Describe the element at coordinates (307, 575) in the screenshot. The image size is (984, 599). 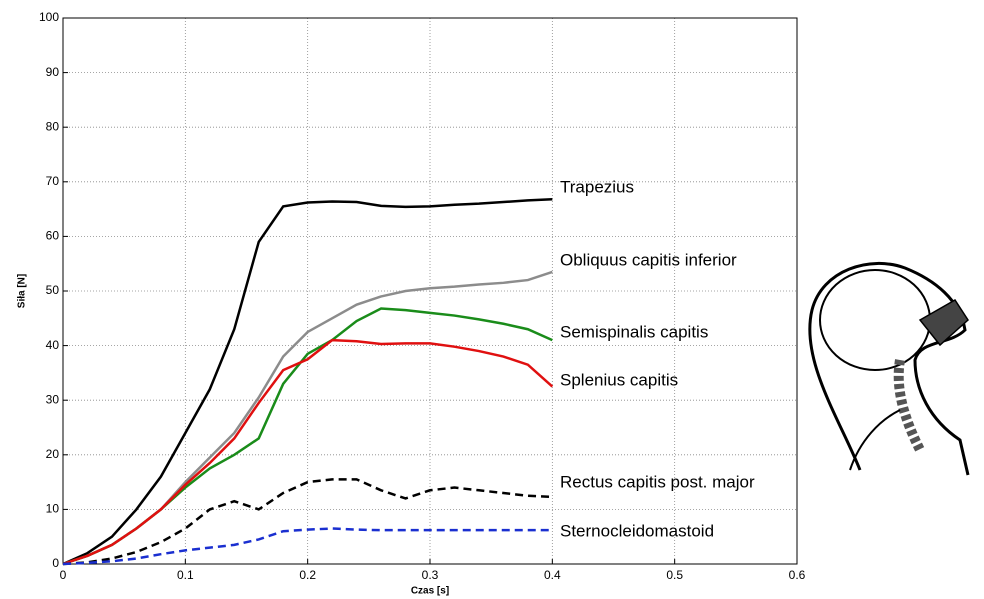
I see `x-tick-label: 0.2` at that location.